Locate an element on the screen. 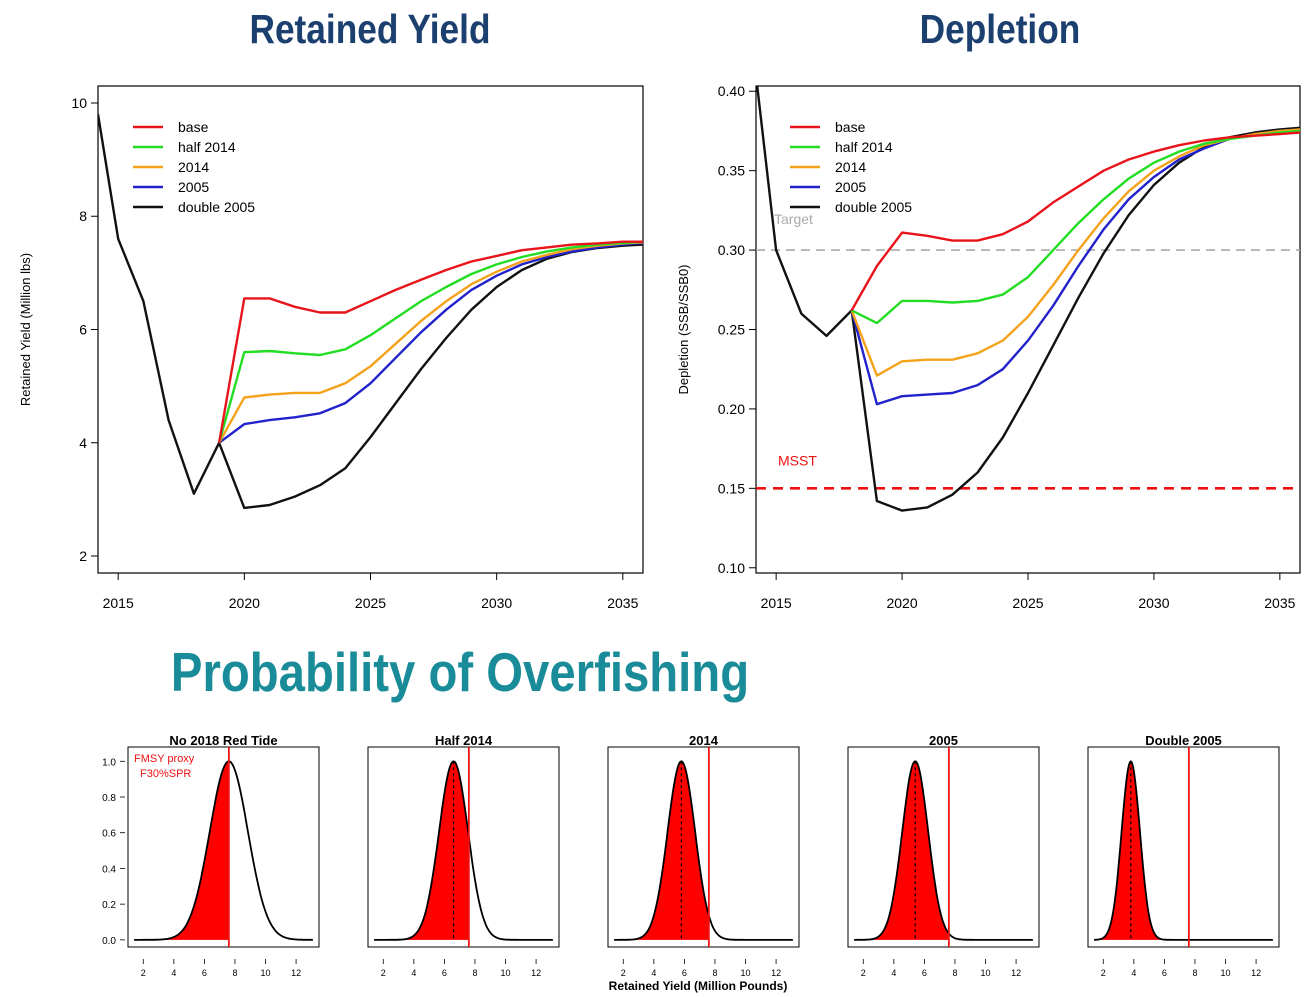 The image size is (1312, 997). y-tick-label: 0.25 is located at coordinates (731, 330).